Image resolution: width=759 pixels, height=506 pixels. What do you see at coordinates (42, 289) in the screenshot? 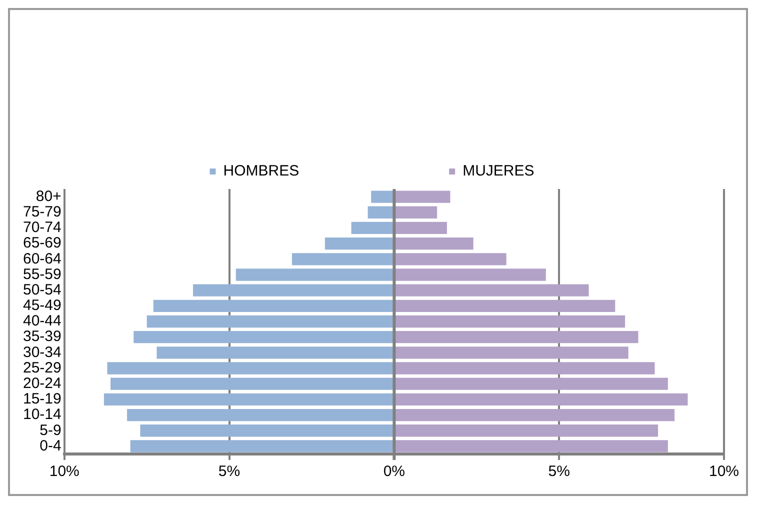
I see `y-tick-label: 50-54` at bounding box center [42, 289].